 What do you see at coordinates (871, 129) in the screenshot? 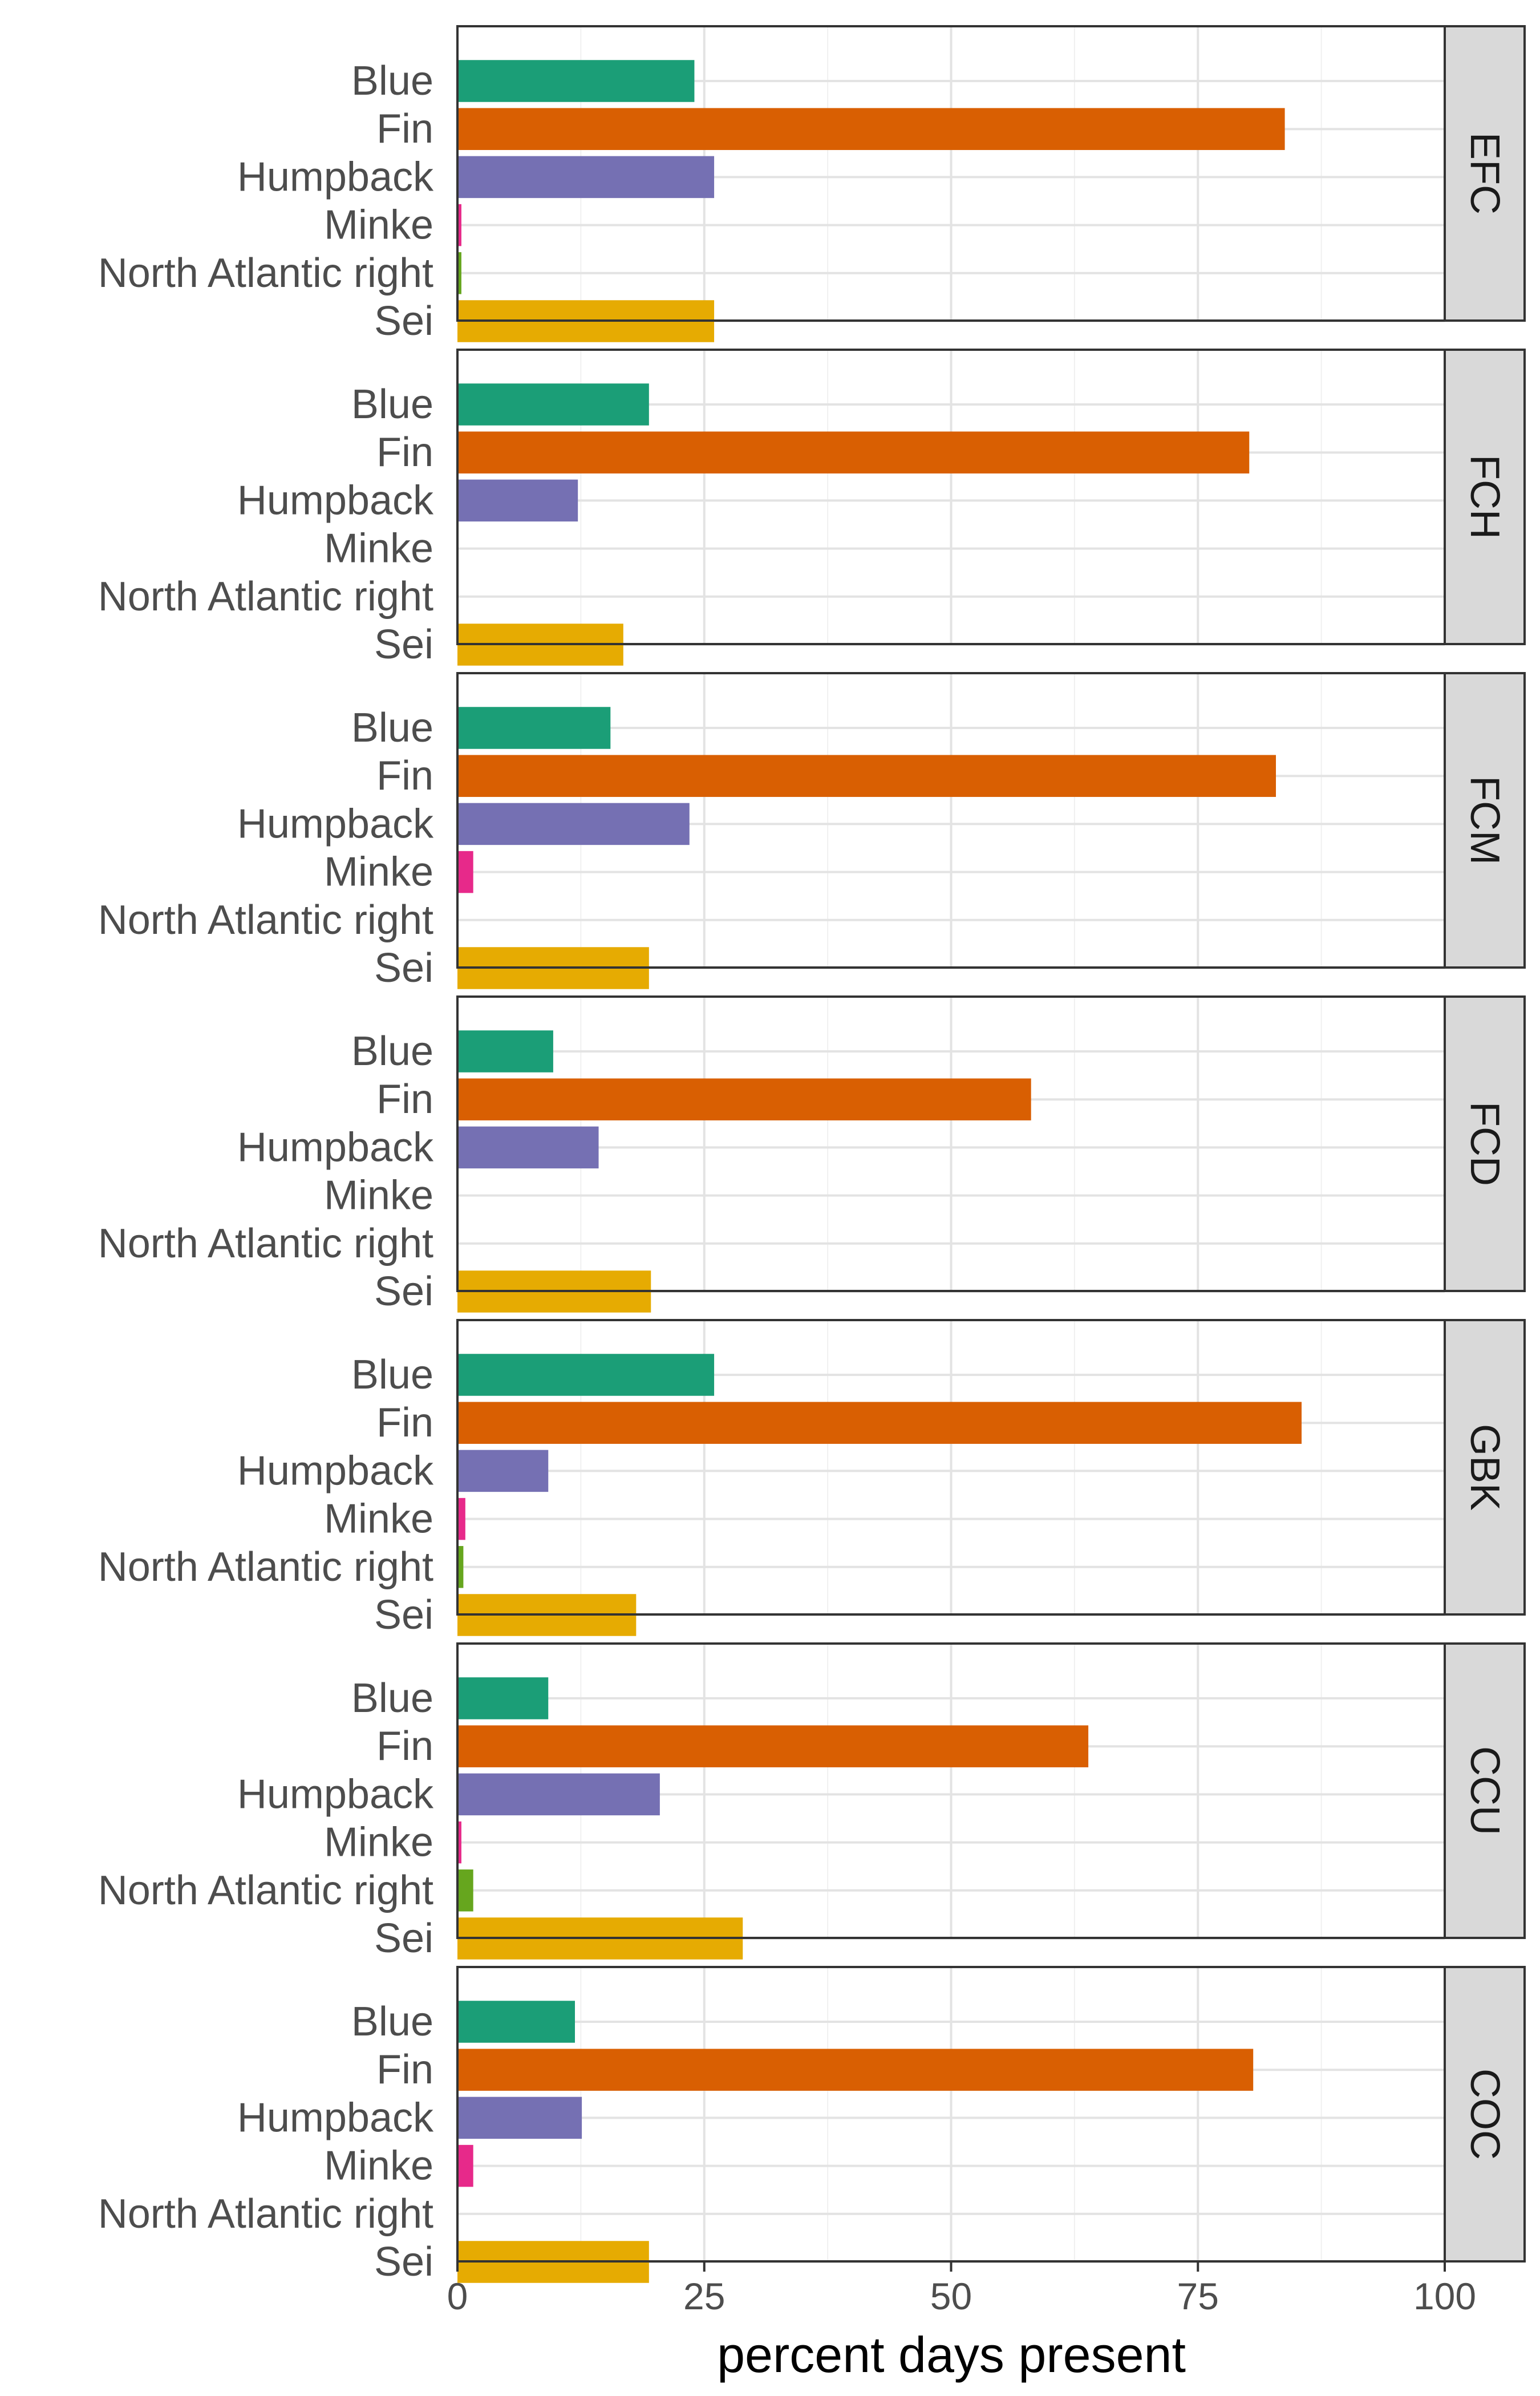
I see `bar-efc-fin` at bounding box center [871, 129].